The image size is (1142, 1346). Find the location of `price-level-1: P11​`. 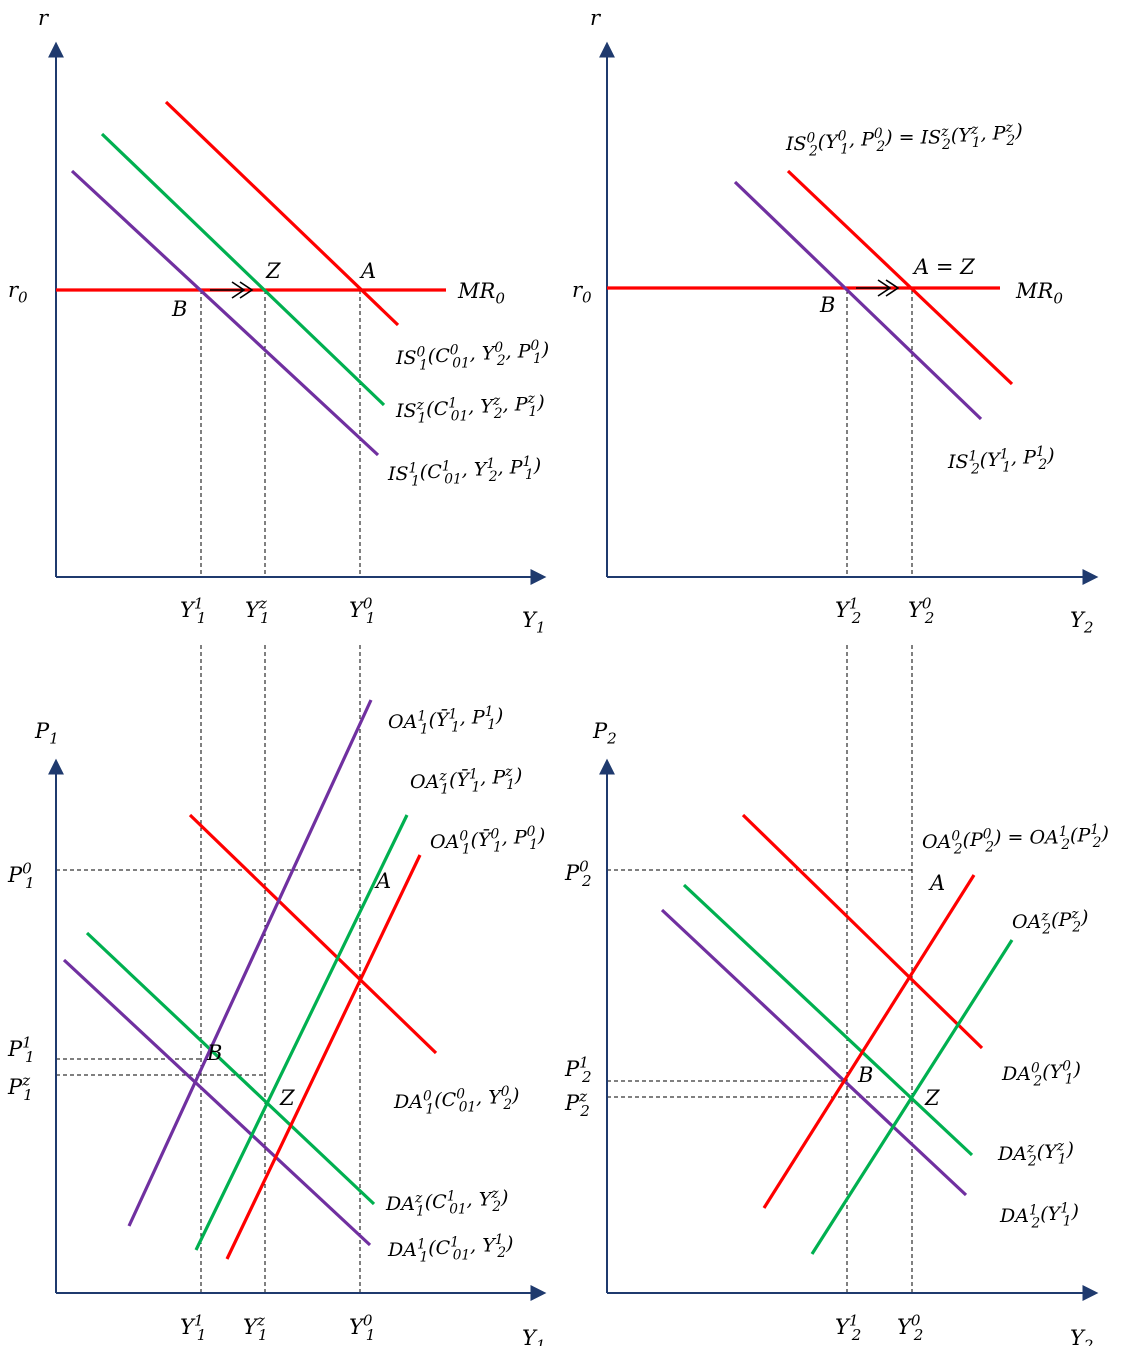

price-level-1: P11​ is located at coordinates (21, 1050).